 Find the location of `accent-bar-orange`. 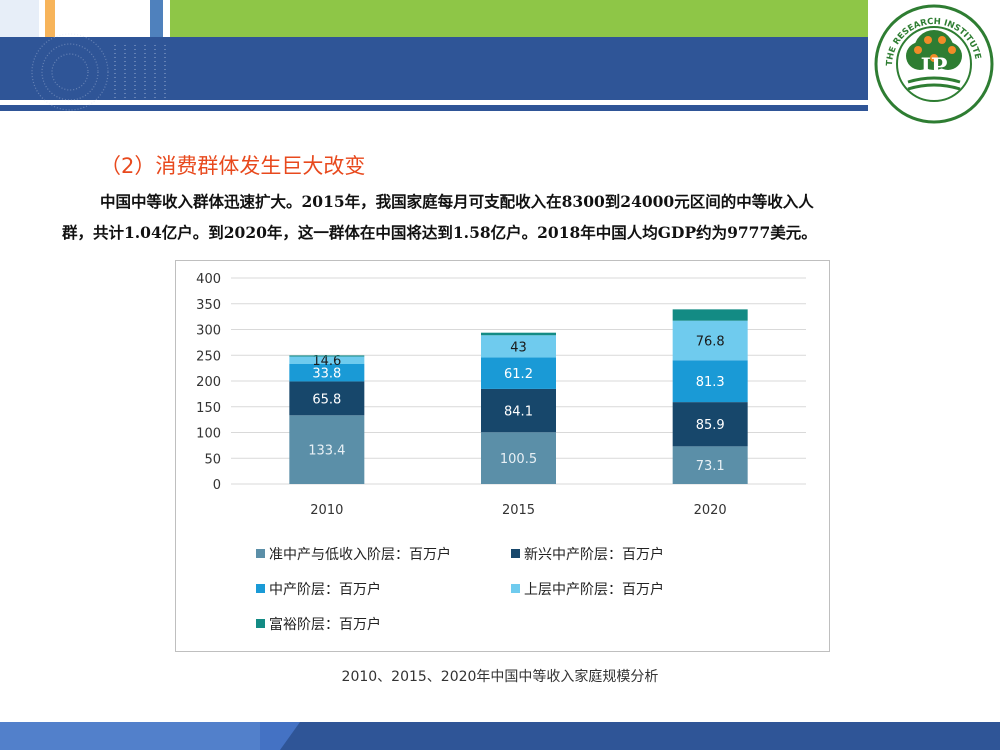

accent-bar-orange is located at coordinates (50, 18).